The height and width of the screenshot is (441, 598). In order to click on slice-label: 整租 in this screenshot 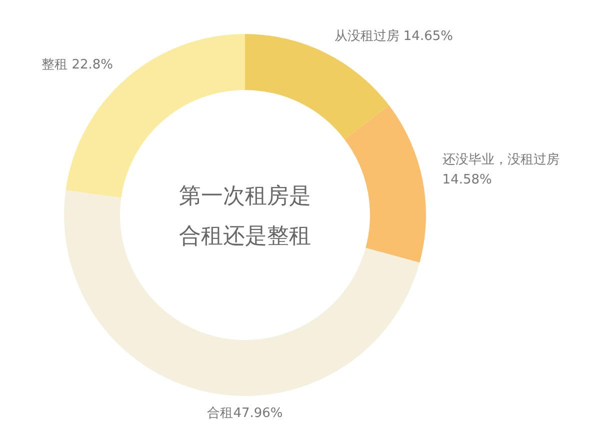, I will do `click(55, 64)`.